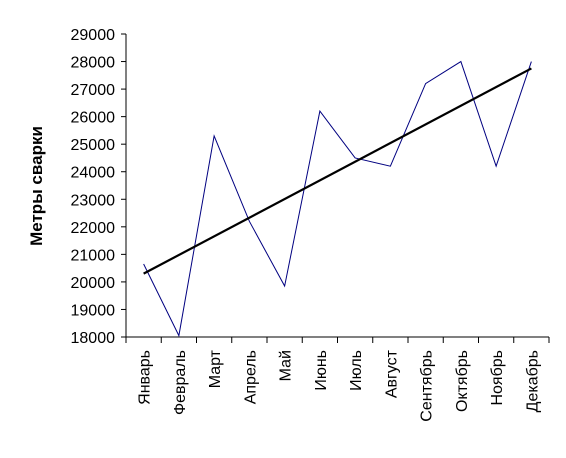 The width and height of the screenshot is (566, 458). Describe the element at coordinates (93, 200) in the screenshot. I see `y-tick-label: 23000` at that location.